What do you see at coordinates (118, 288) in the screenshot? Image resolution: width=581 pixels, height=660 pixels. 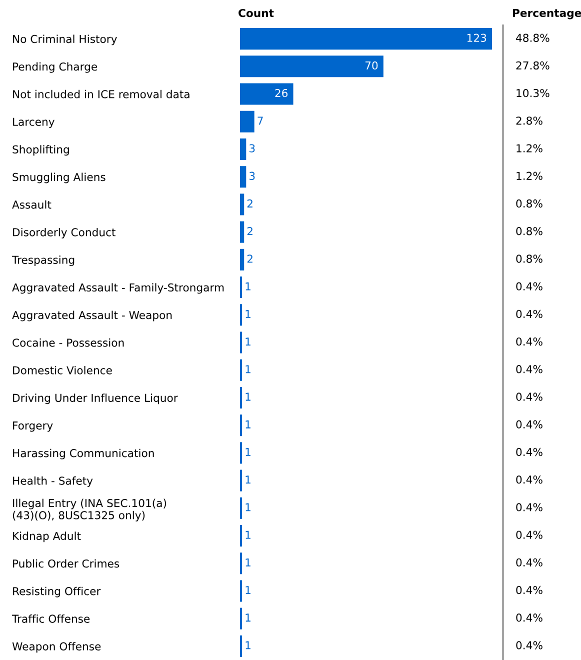 I see `y-tick-label: Aggravated Assault - Family-Strongarm` at bounding box center [118, 288].